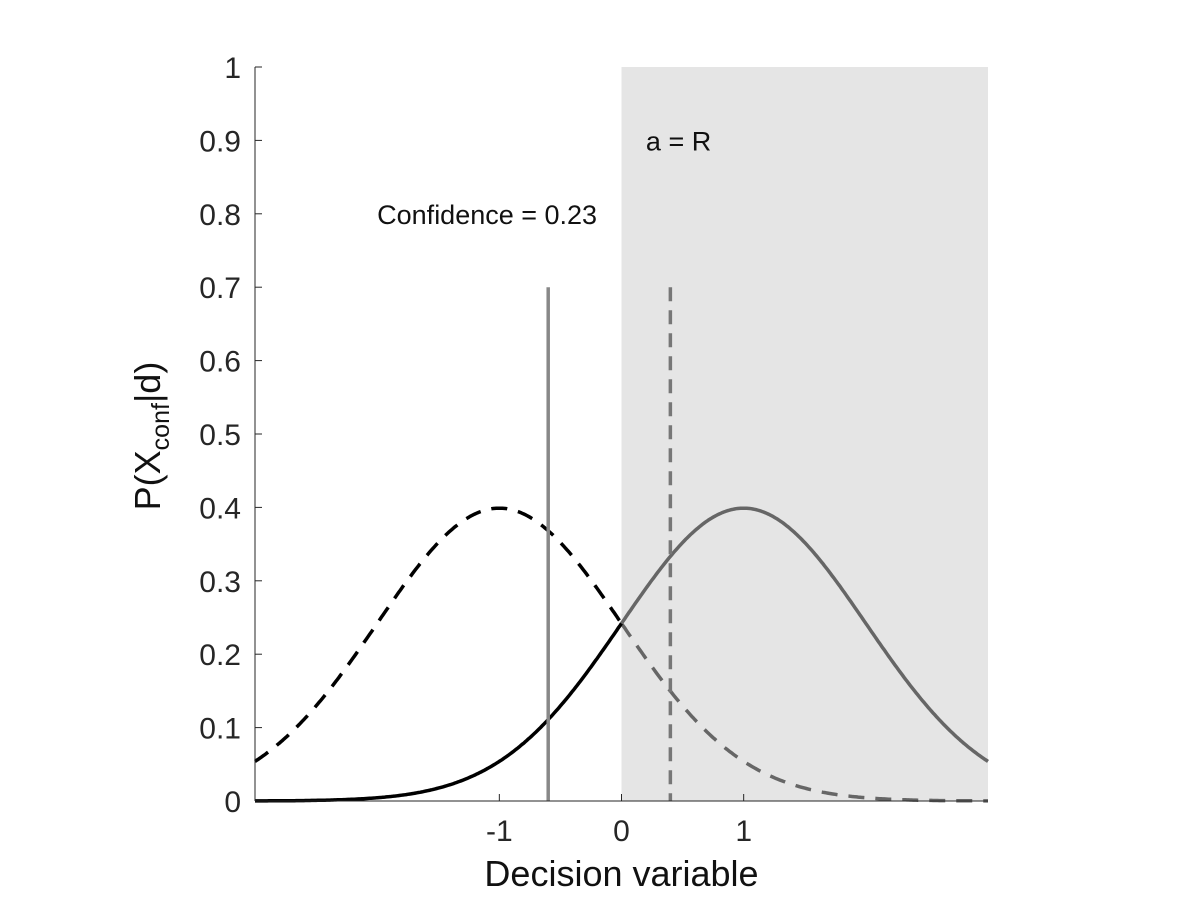 This screenshot has height=900, width=1200. I want to click on annotations: Confidence = 0.23 a = R, so click(544, 177).